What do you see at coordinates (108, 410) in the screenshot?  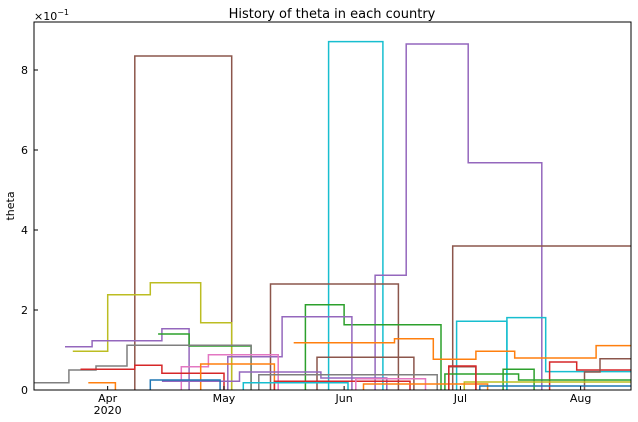 I see `x-tick-sublabel-1: 2020` at bounding box center [108, 410].